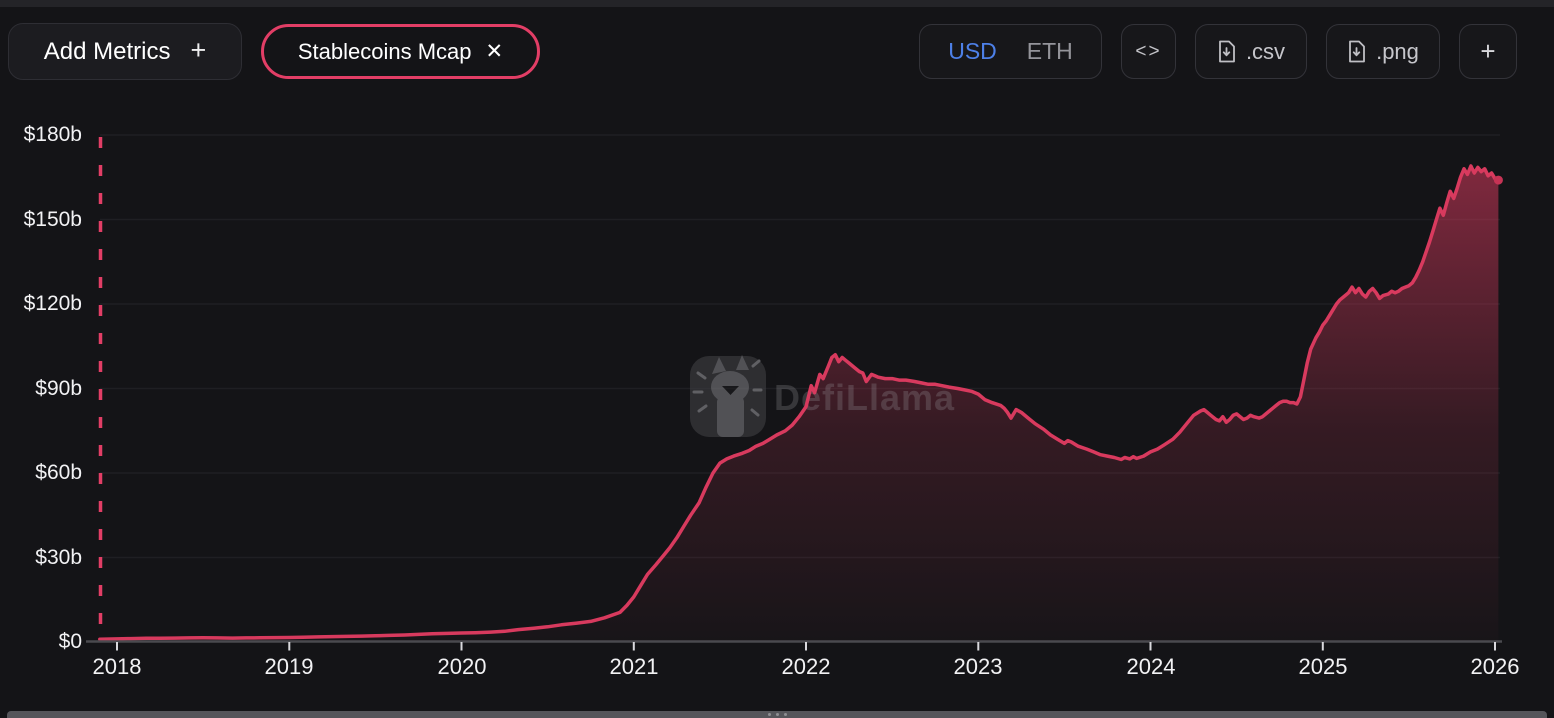  Describe the element at coordinates (494, 51) in the screenshot. I see `close-icon: ✕` at that location.